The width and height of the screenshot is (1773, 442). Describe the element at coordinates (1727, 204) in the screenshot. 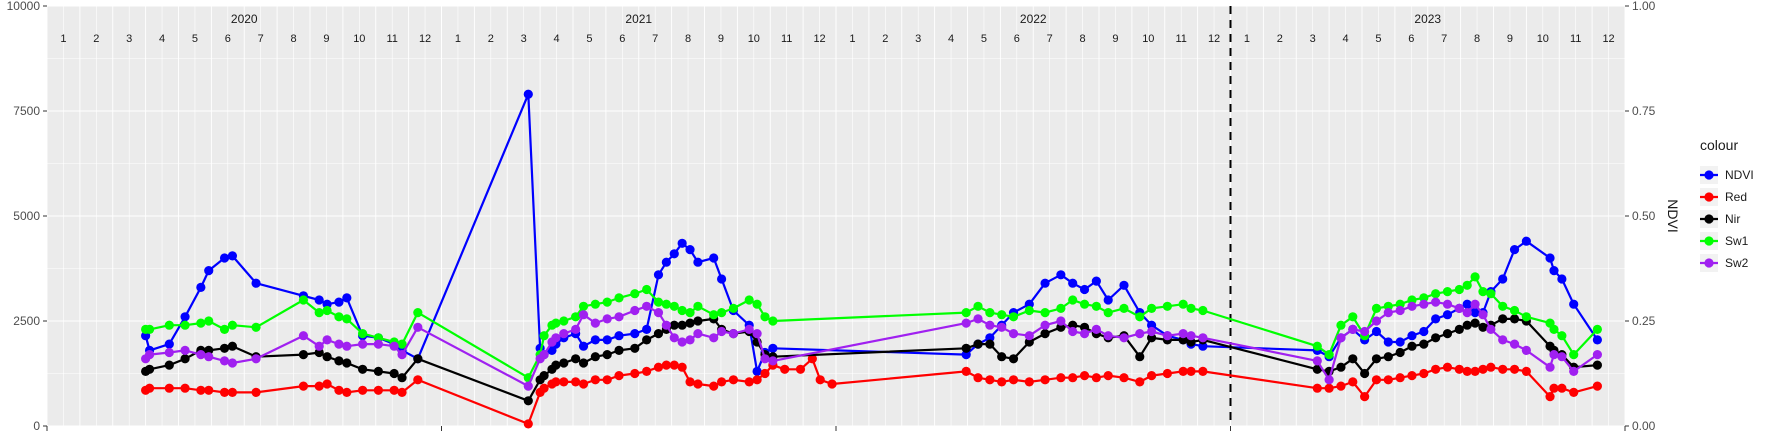

I see `legend: colour NDVI Red Nir Sw1 Sw2` at that location.